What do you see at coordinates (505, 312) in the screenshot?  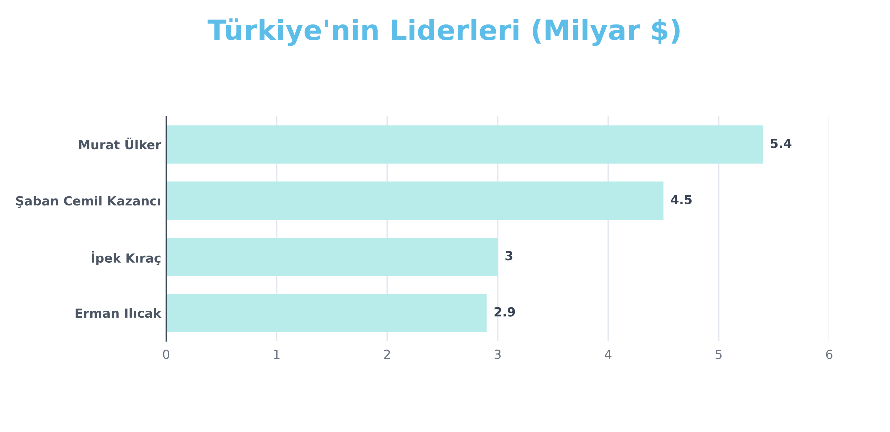 I see `data-label: 2.9` at bounding box center [505, 312].